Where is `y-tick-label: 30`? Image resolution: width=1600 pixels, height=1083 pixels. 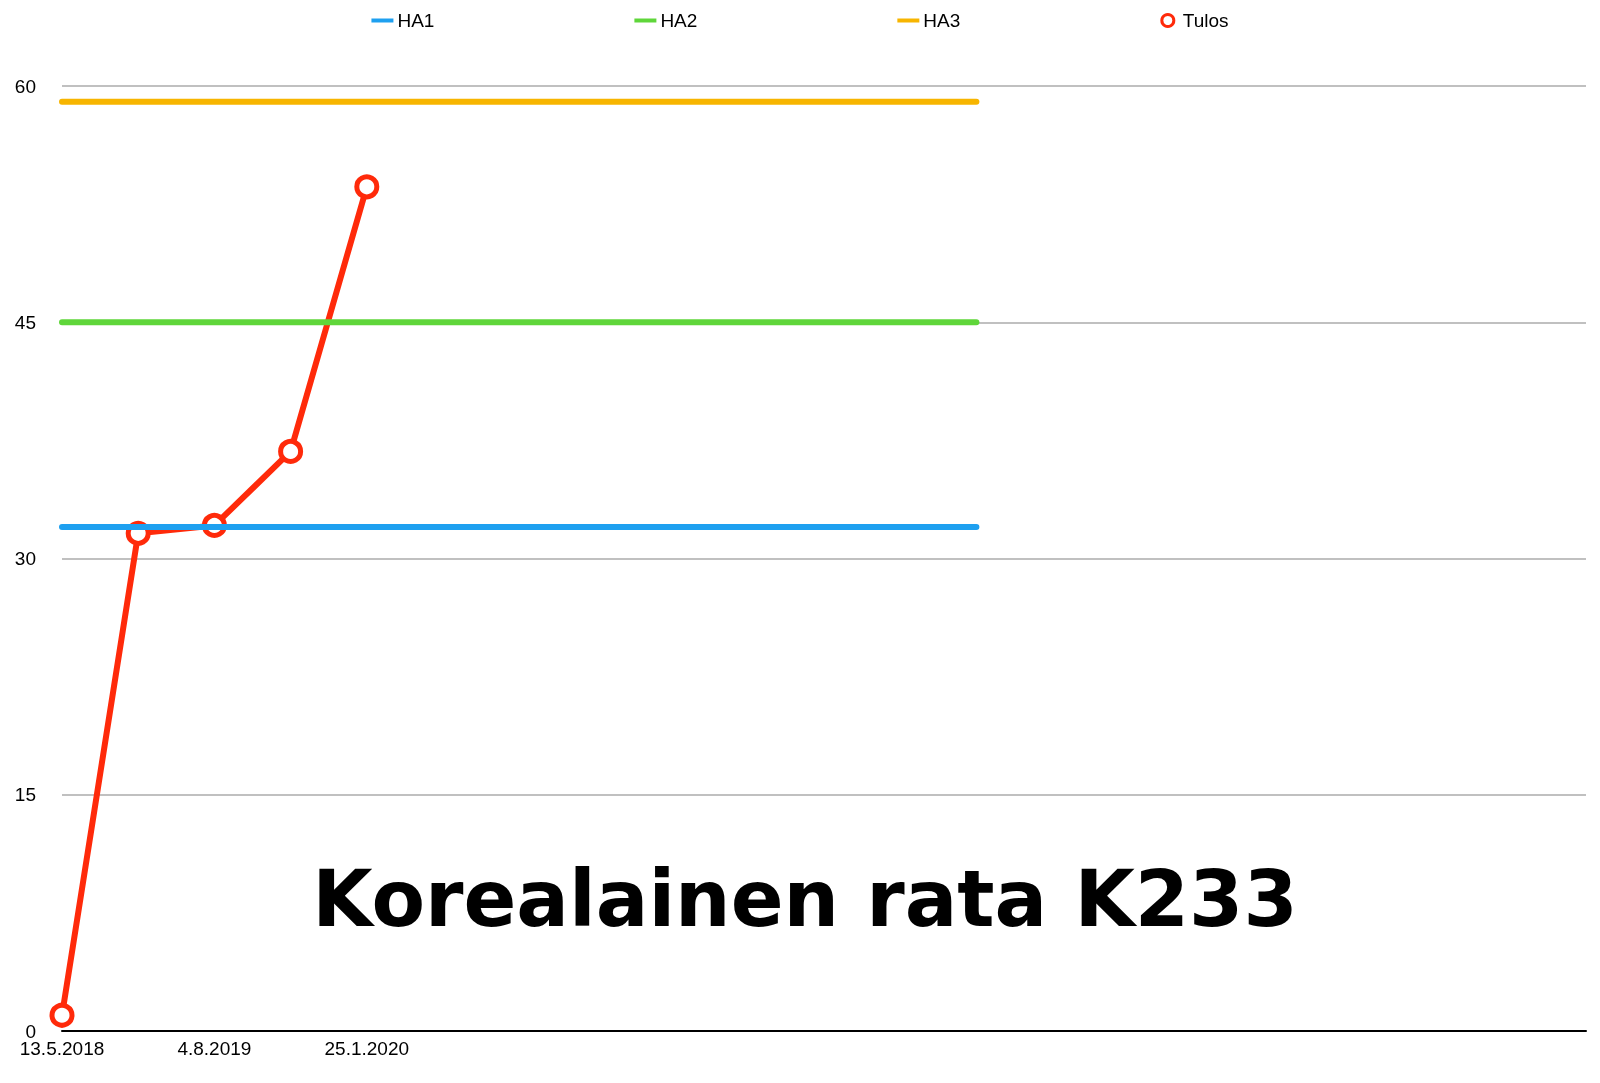 y-tick-label: 30 is located at coordinates (25, 558).